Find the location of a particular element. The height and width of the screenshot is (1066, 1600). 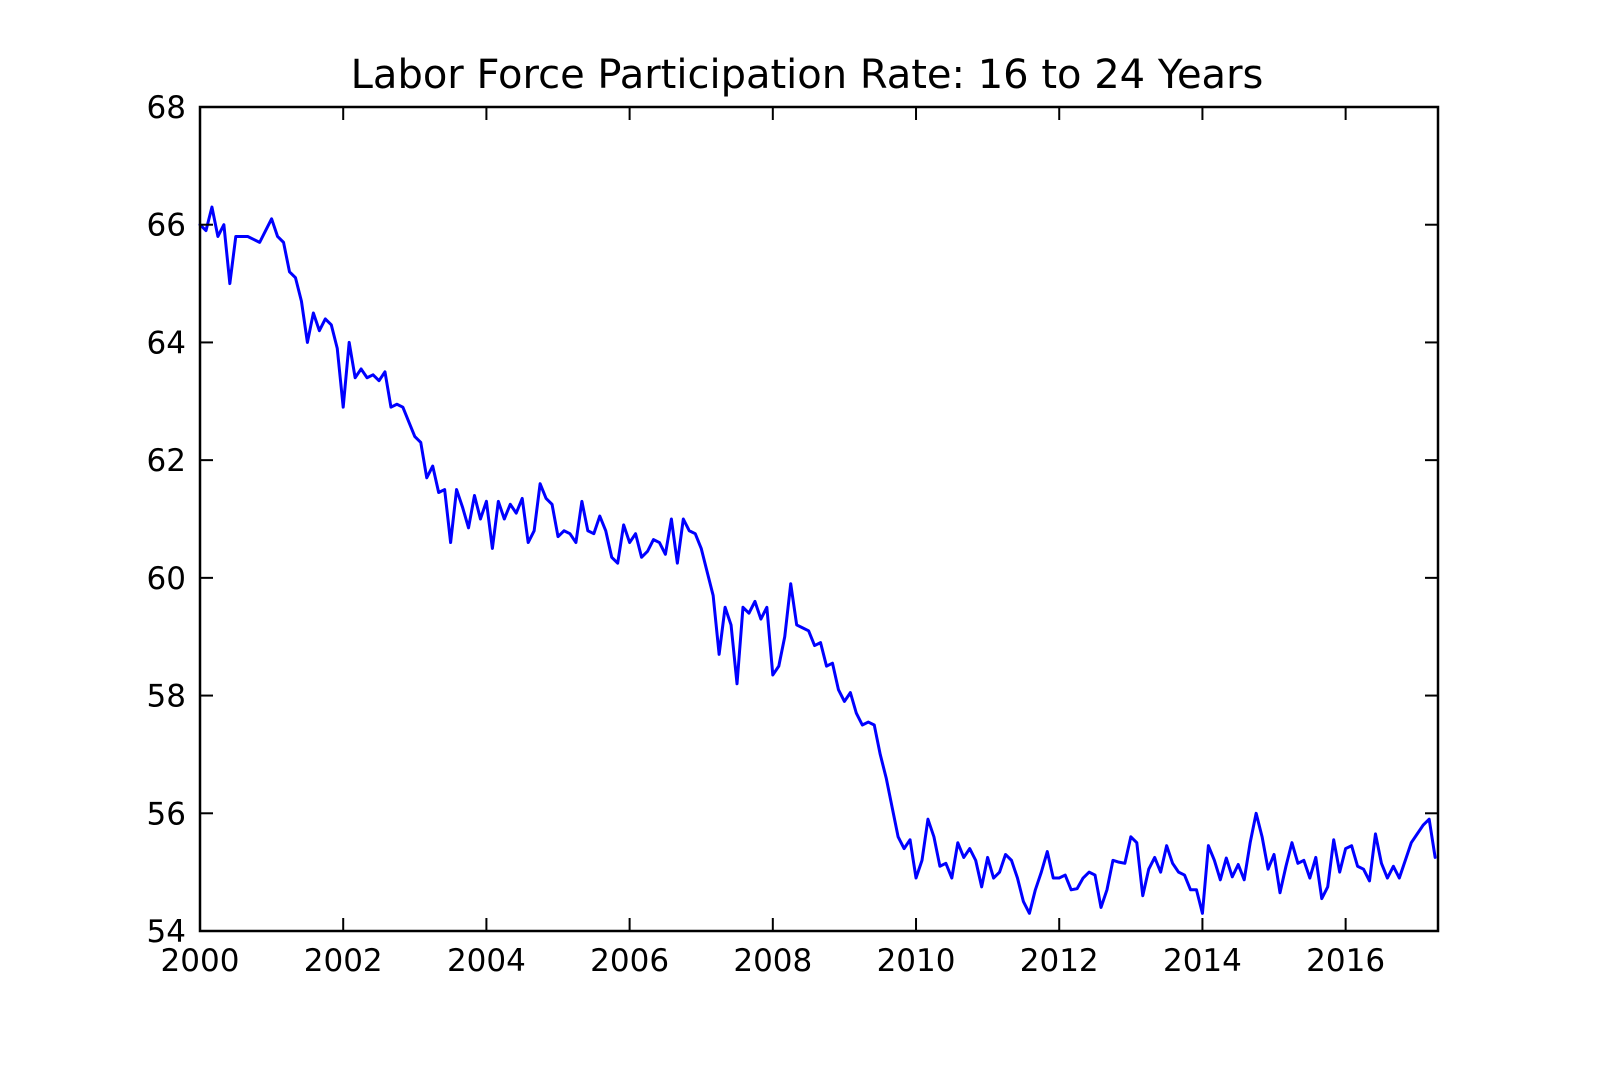

x-tick-label: 2010 is located at coordinates (916, 961).